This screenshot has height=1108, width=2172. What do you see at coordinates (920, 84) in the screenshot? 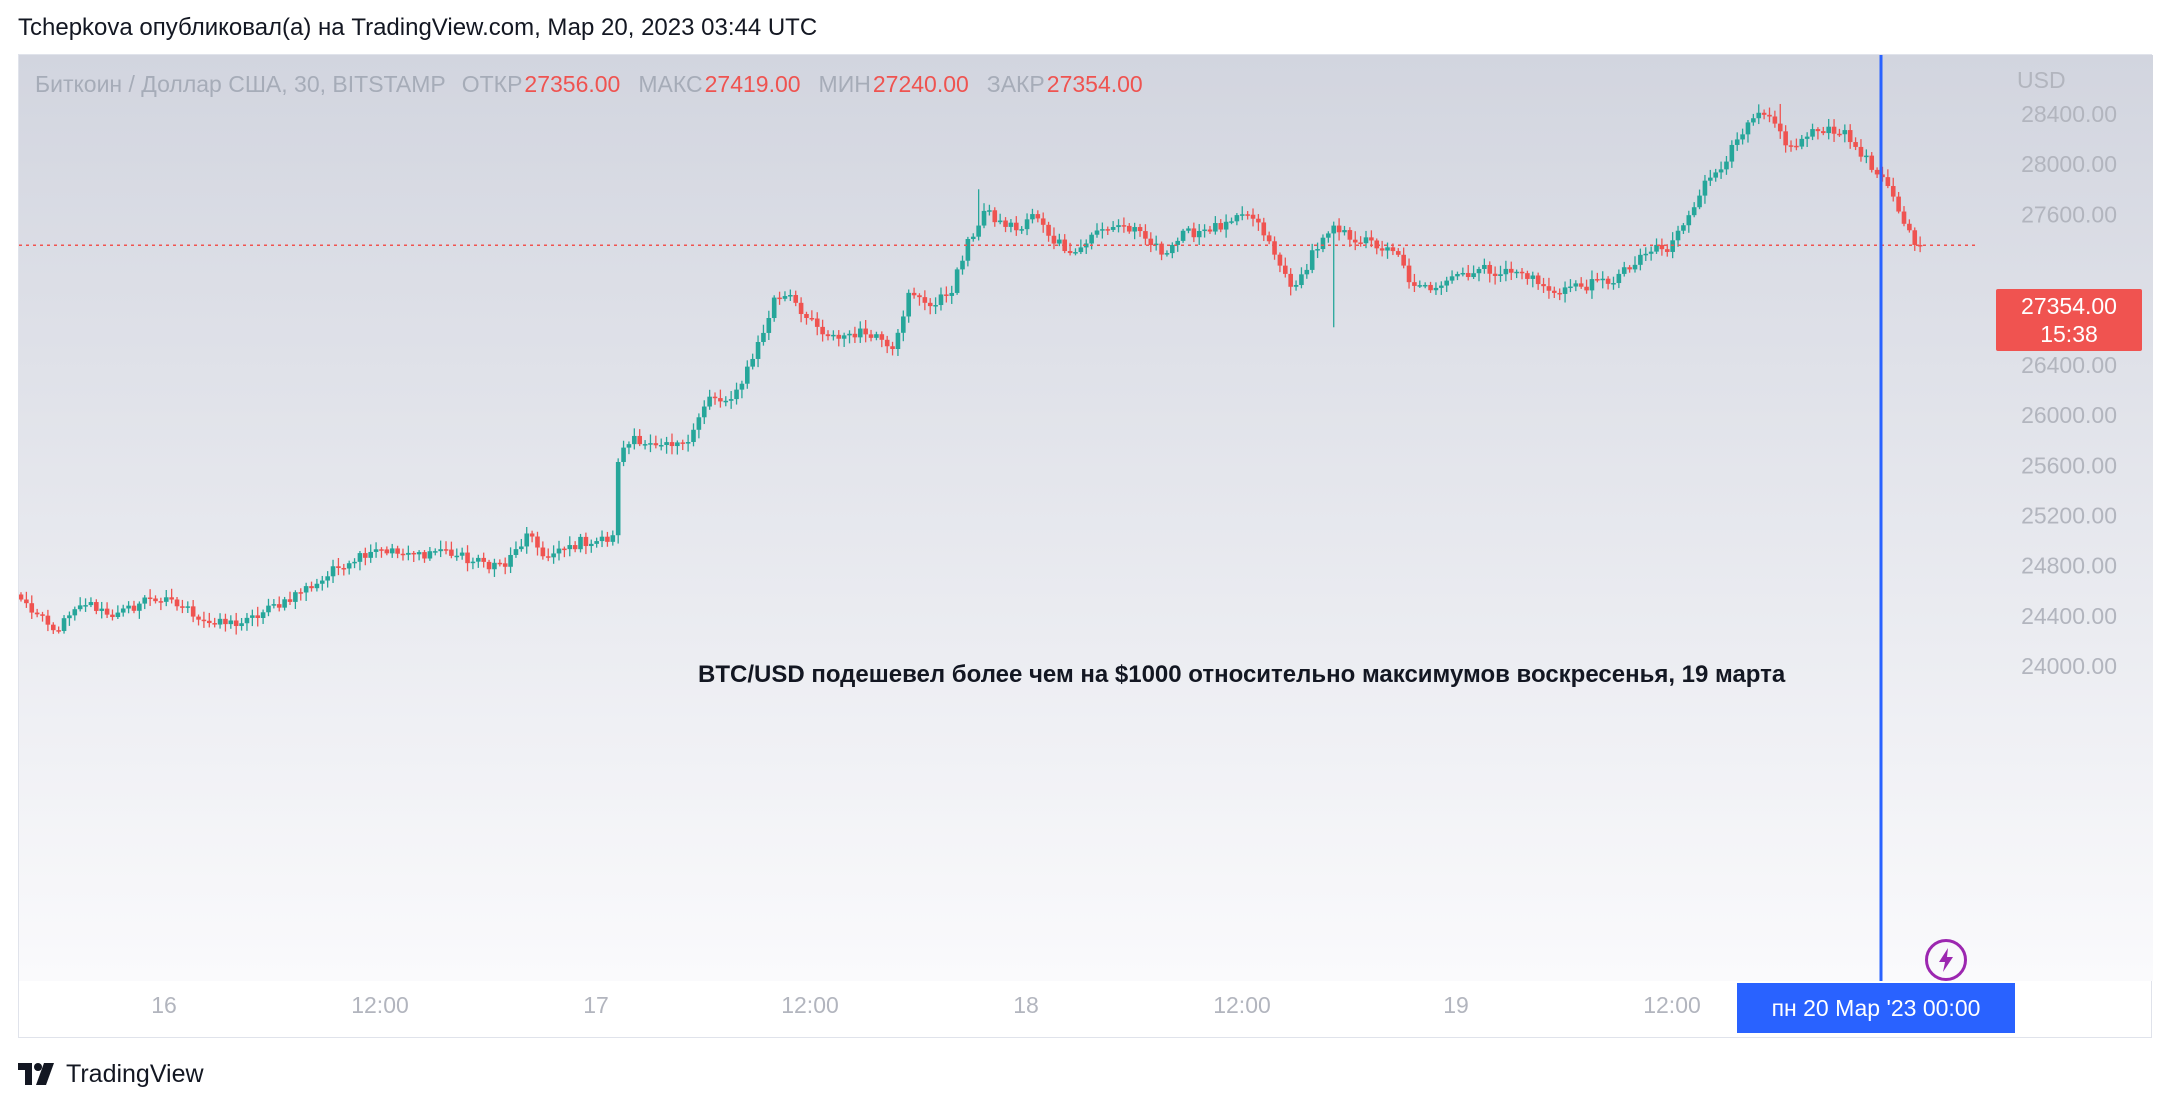
I see `legend-low-value: 27240.00` at bounding box center [920, 84].